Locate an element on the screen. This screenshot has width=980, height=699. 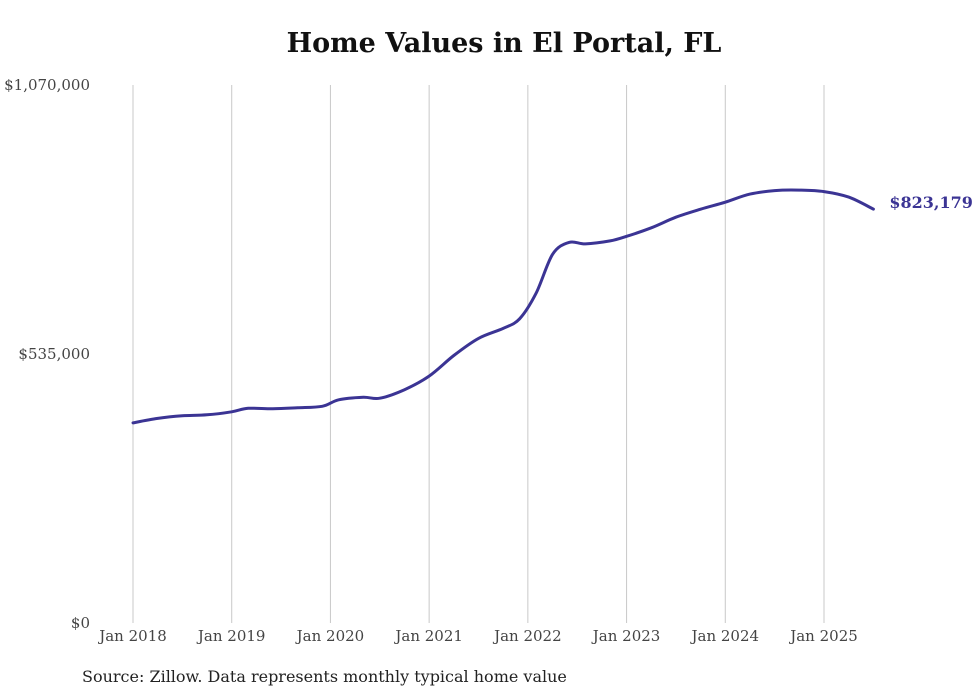
y-tick-label: $535,000 is located at coordinates (54, 354).